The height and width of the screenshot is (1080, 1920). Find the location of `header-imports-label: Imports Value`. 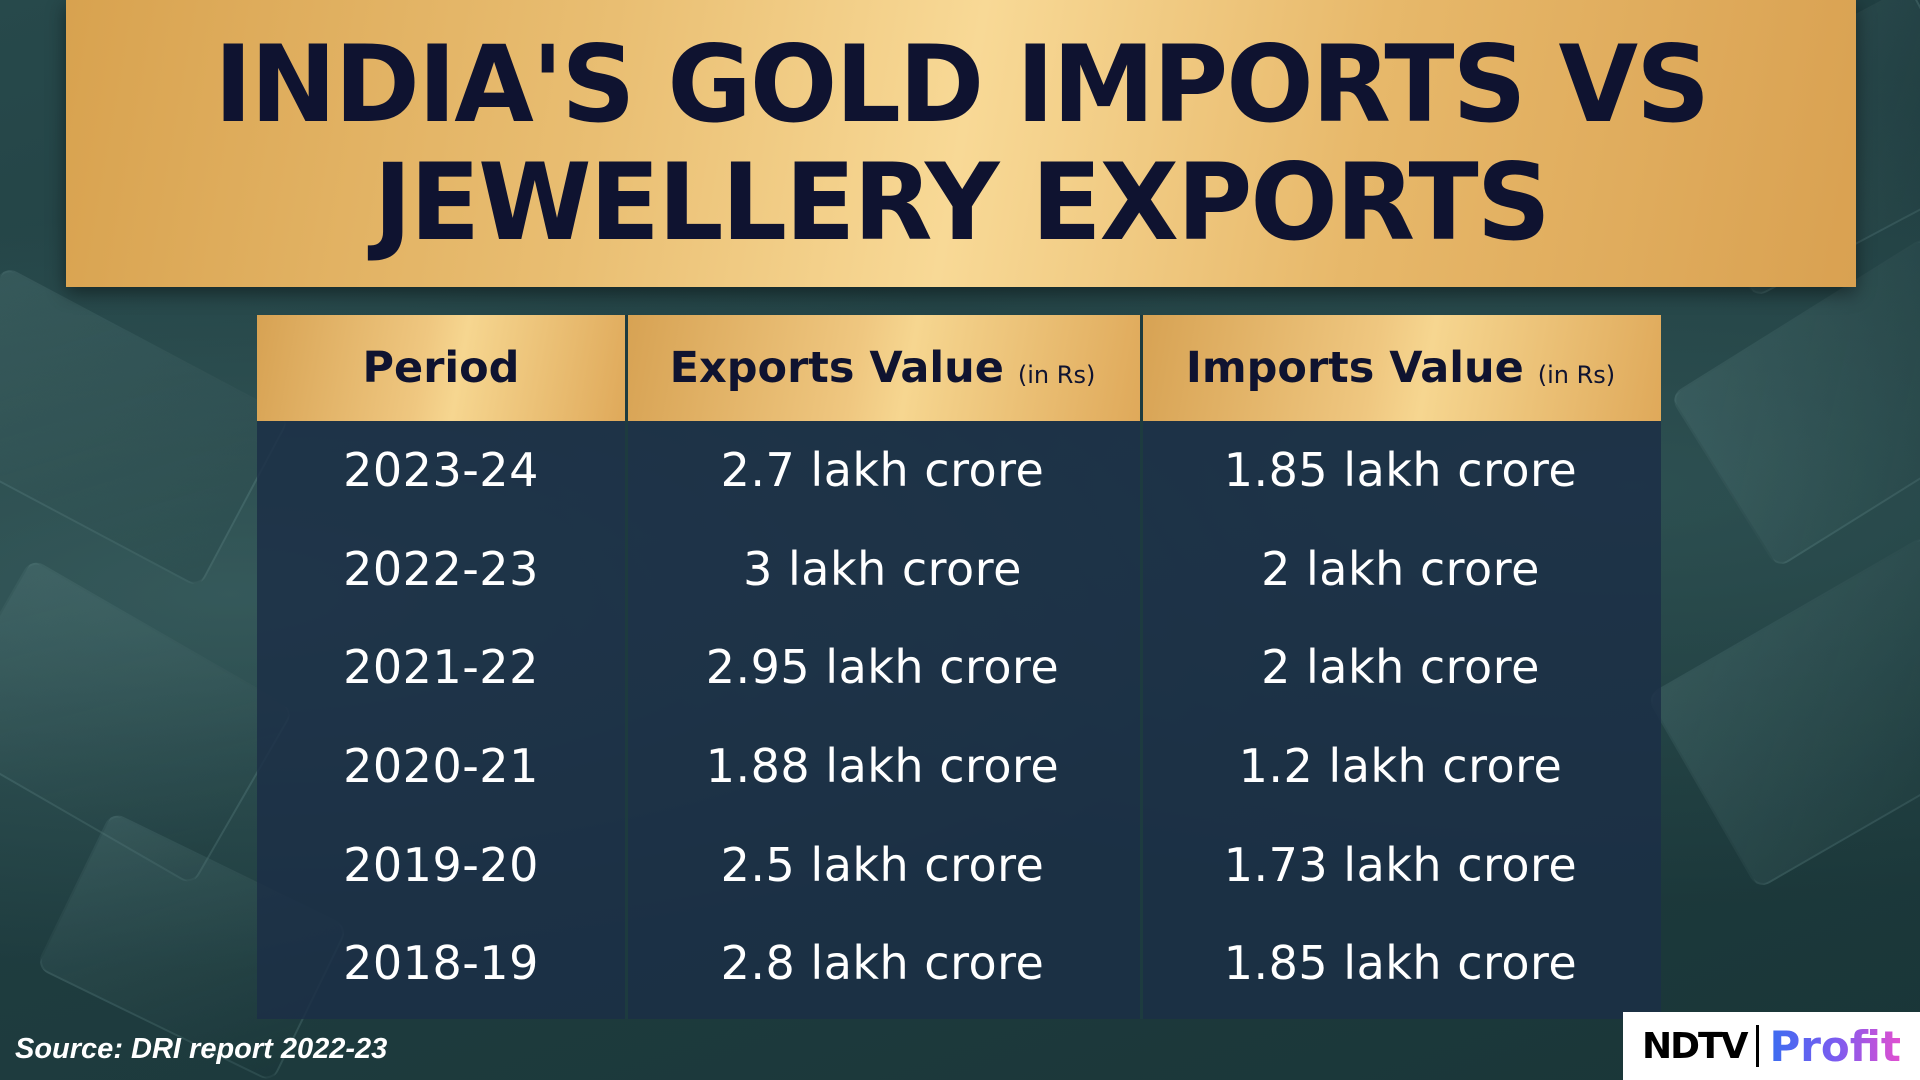

header-imports-label: Imports Value is located at coordinates (1354, 368).